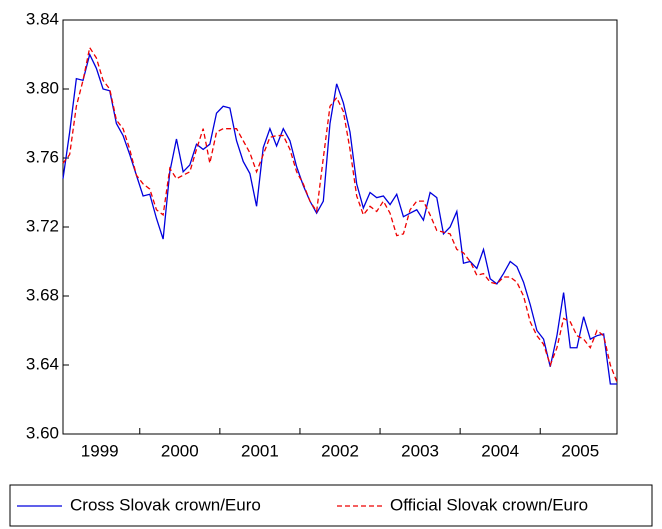  I want to click on legend-label: Cross Slovak crown/Euro, so click(165, 504).